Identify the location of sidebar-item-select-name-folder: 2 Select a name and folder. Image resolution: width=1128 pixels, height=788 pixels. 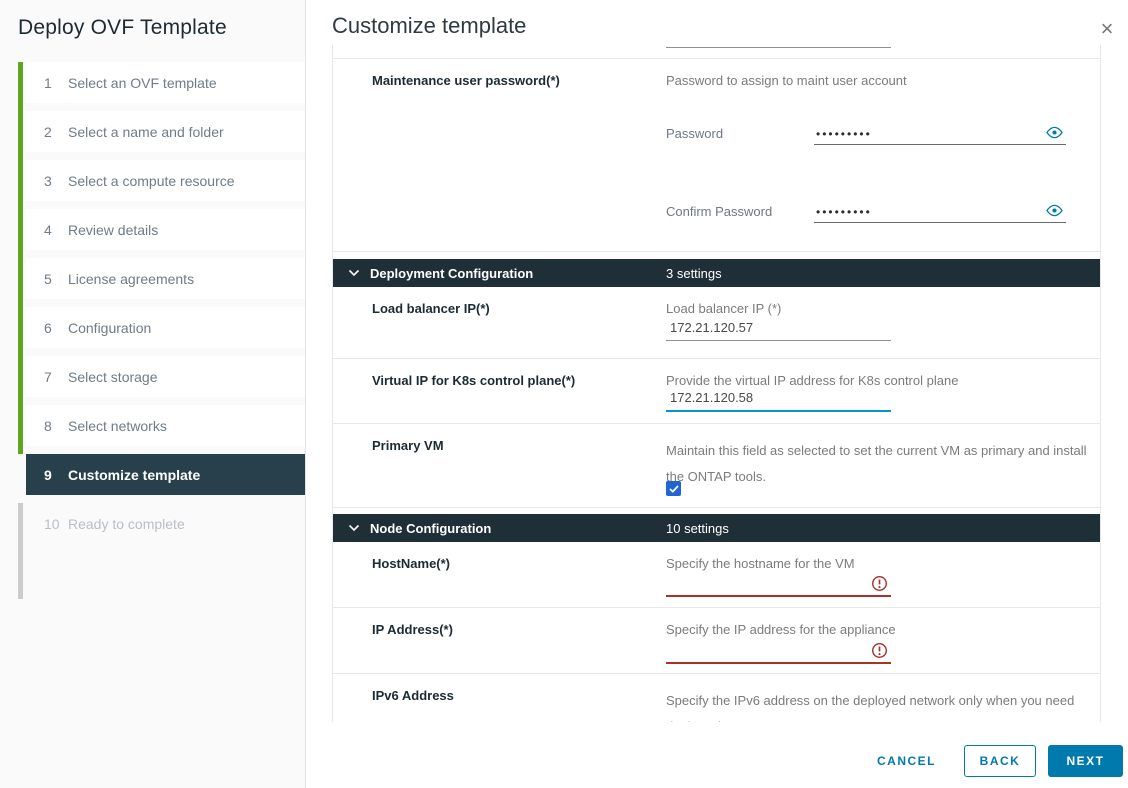
(165, 131).